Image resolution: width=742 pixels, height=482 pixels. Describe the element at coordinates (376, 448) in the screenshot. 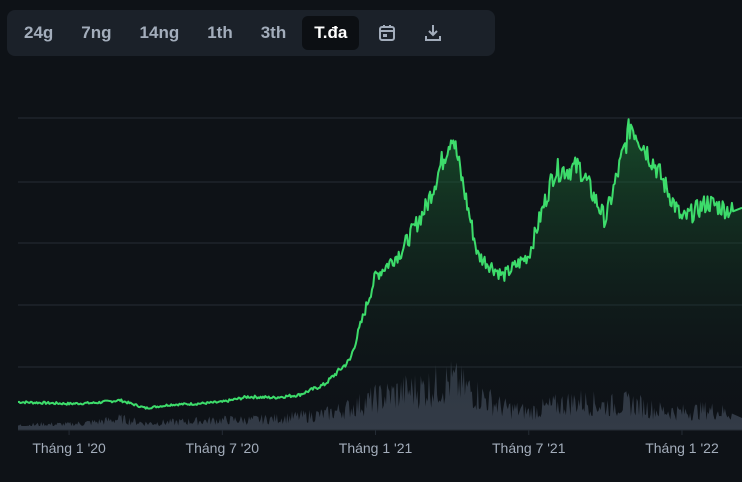

I see `x-axis-label: Tháng 1 '21` at that location.